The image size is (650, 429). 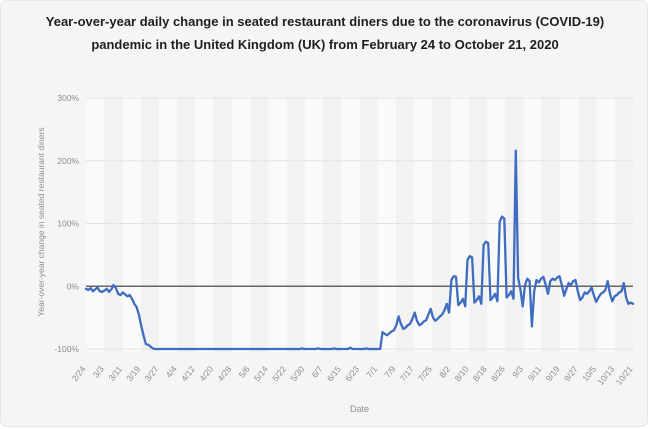 I want to click on x-tick-label: 5/14, so click(x=261, y=373).